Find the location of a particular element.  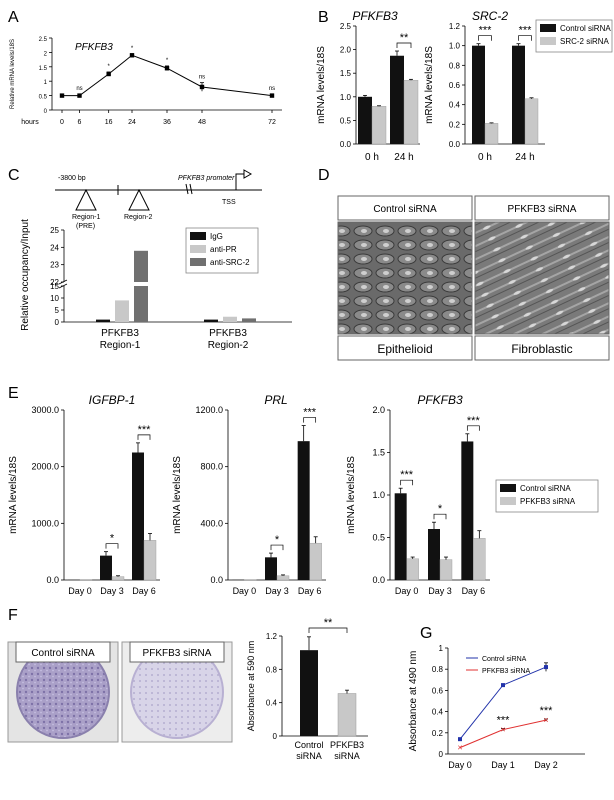

panel-label-g: G is located at coordinates (426, 633).